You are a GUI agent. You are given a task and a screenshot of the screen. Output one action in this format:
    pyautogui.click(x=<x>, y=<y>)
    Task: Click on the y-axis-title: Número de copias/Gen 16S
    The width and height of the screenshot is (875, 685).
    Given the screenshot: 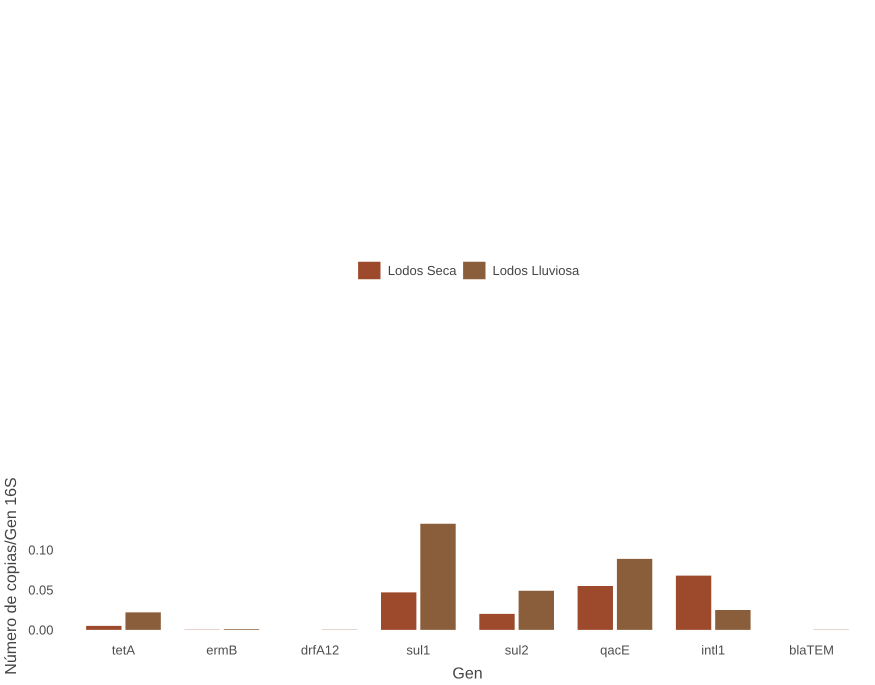 What is the action you would take?
    pyautogui.click(x=11, y=576)
    